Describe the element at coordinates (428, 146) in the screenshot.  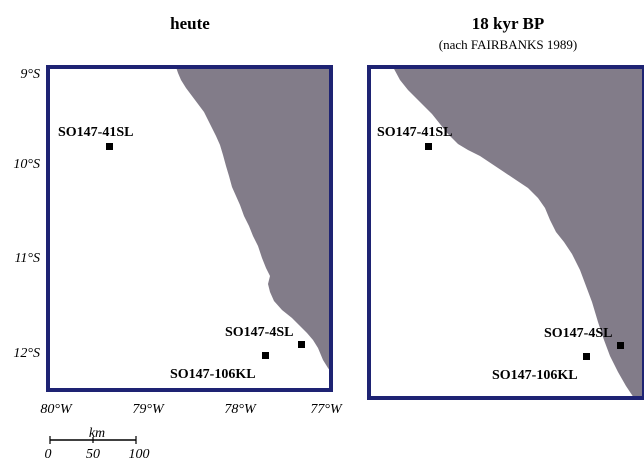
I see `site-marker-so147-41sl-right` at that location.